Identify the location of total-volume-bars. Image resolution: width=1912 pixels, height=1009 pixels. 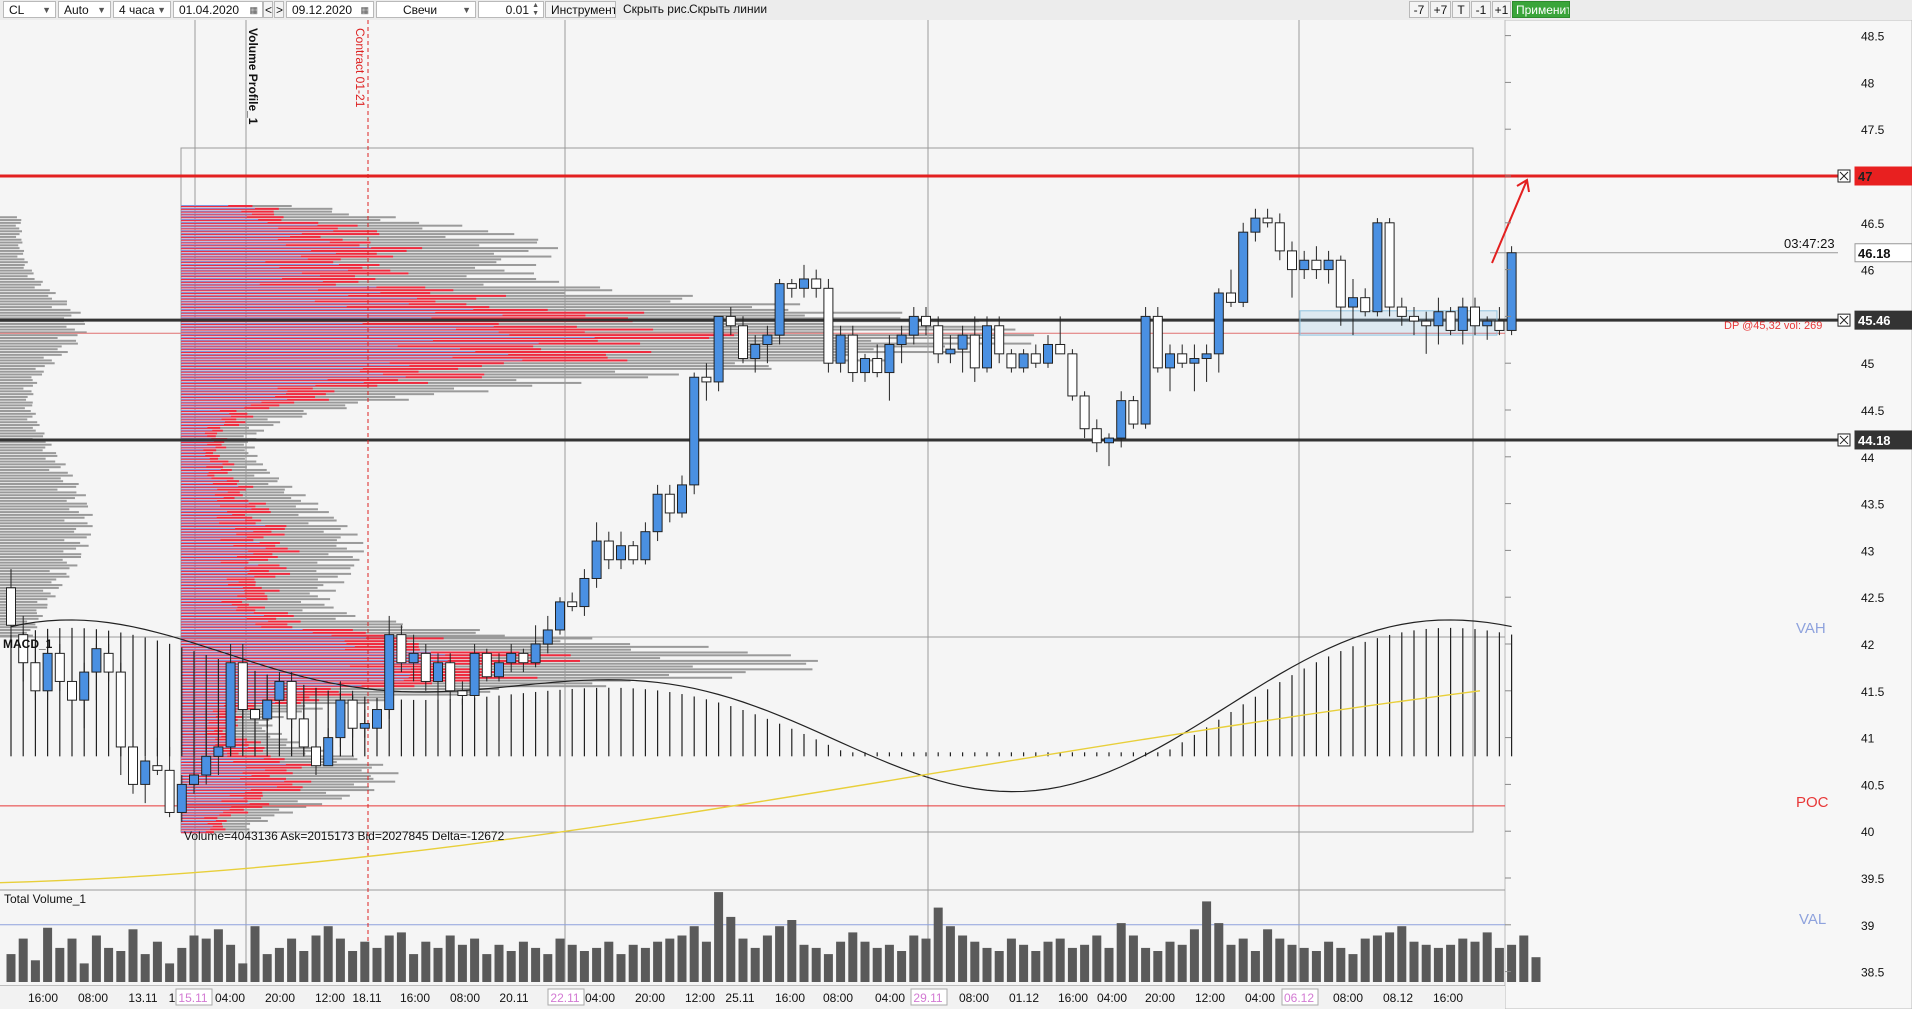
(773, 937).